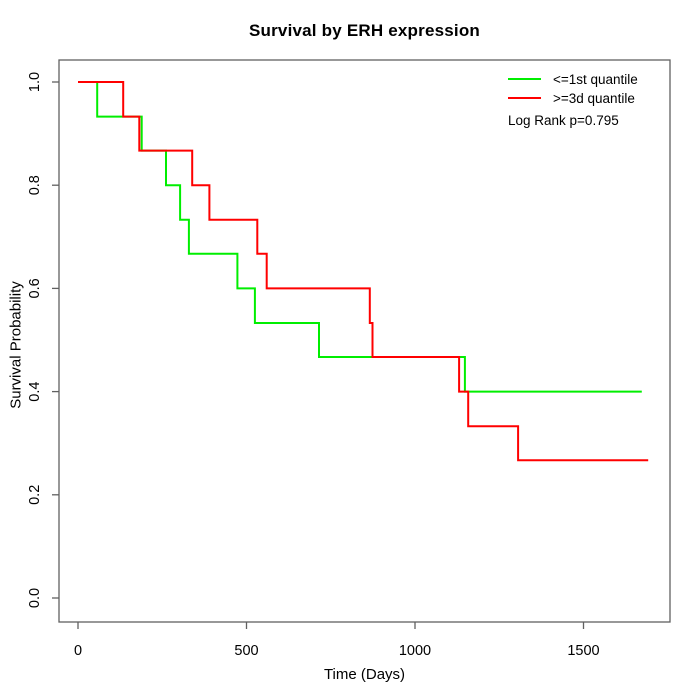  I want to click on legend-item-first-quantile: <=1st quantile, so click(573, 79).